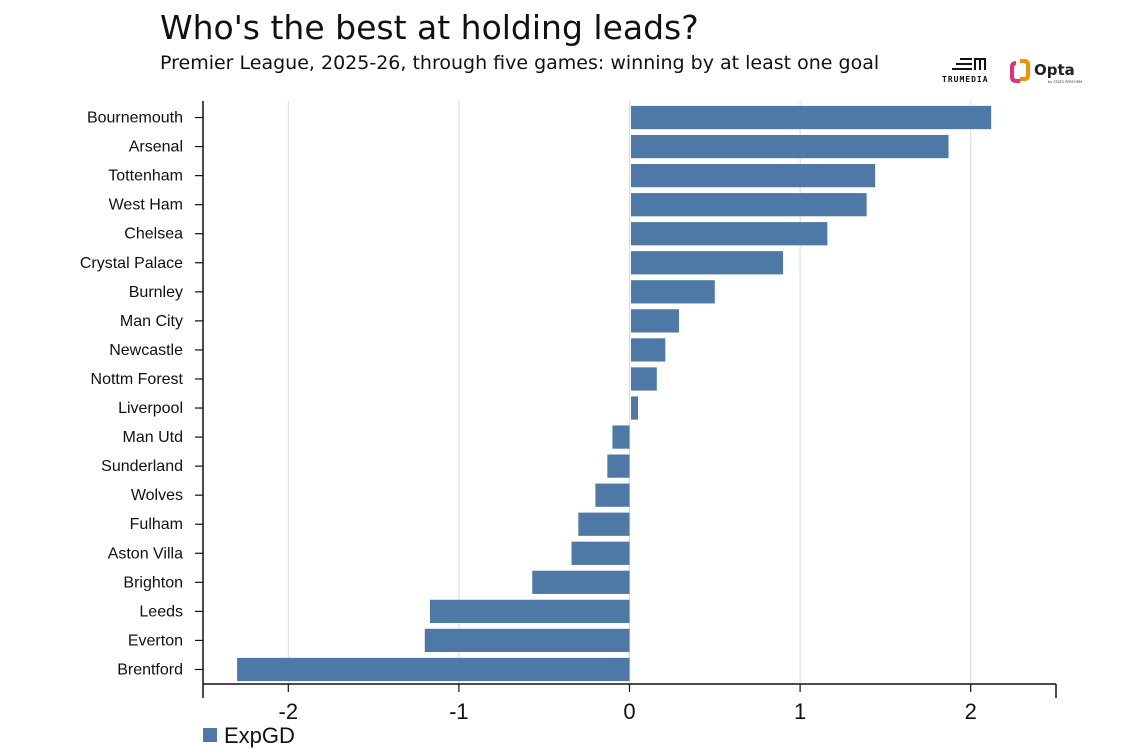  What do you see at coordinates (151, 321) in the screenshot?
I see `y-tick-label: Man City` at bounding box center [151, 321].